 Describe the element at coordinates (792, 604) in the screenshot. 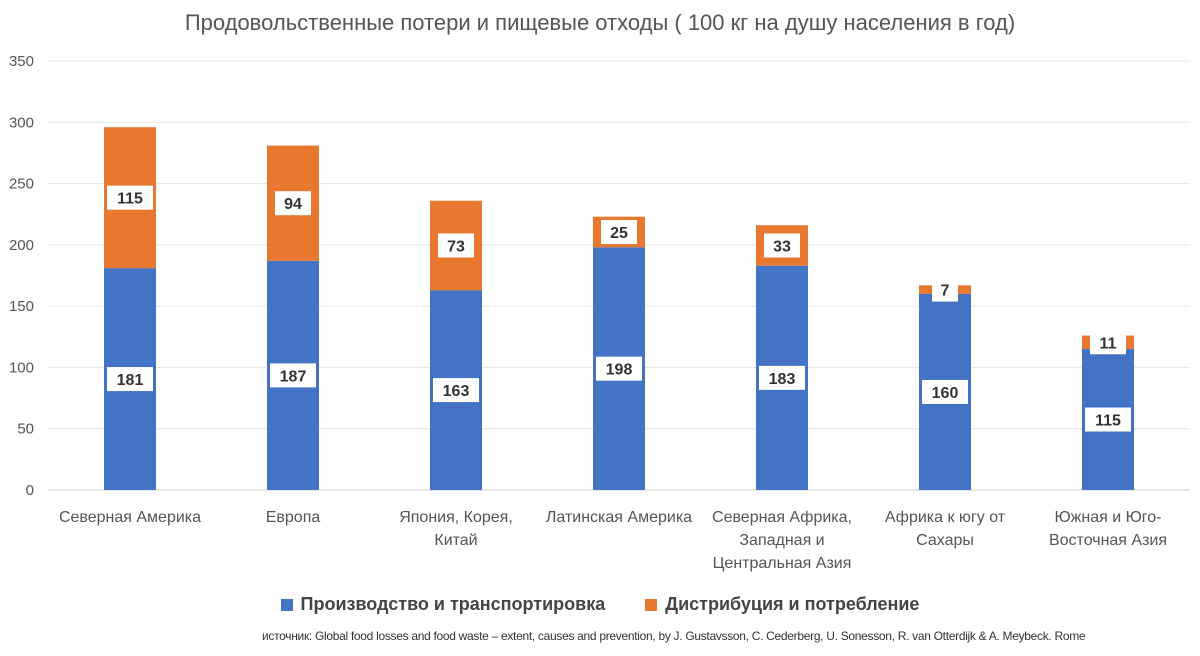

I see `legend-label-distribution: Дистрибуция и потребление` at that location.